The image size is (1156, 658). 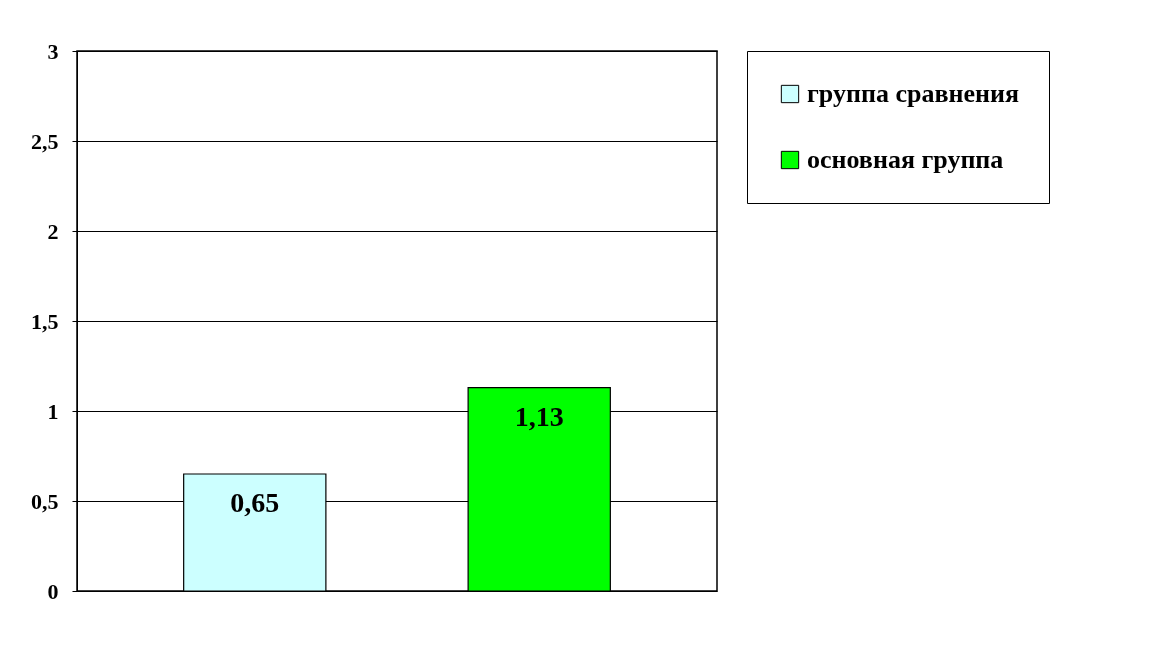 I want to click on legend-label: основная группа, so click(x=905, y=159).